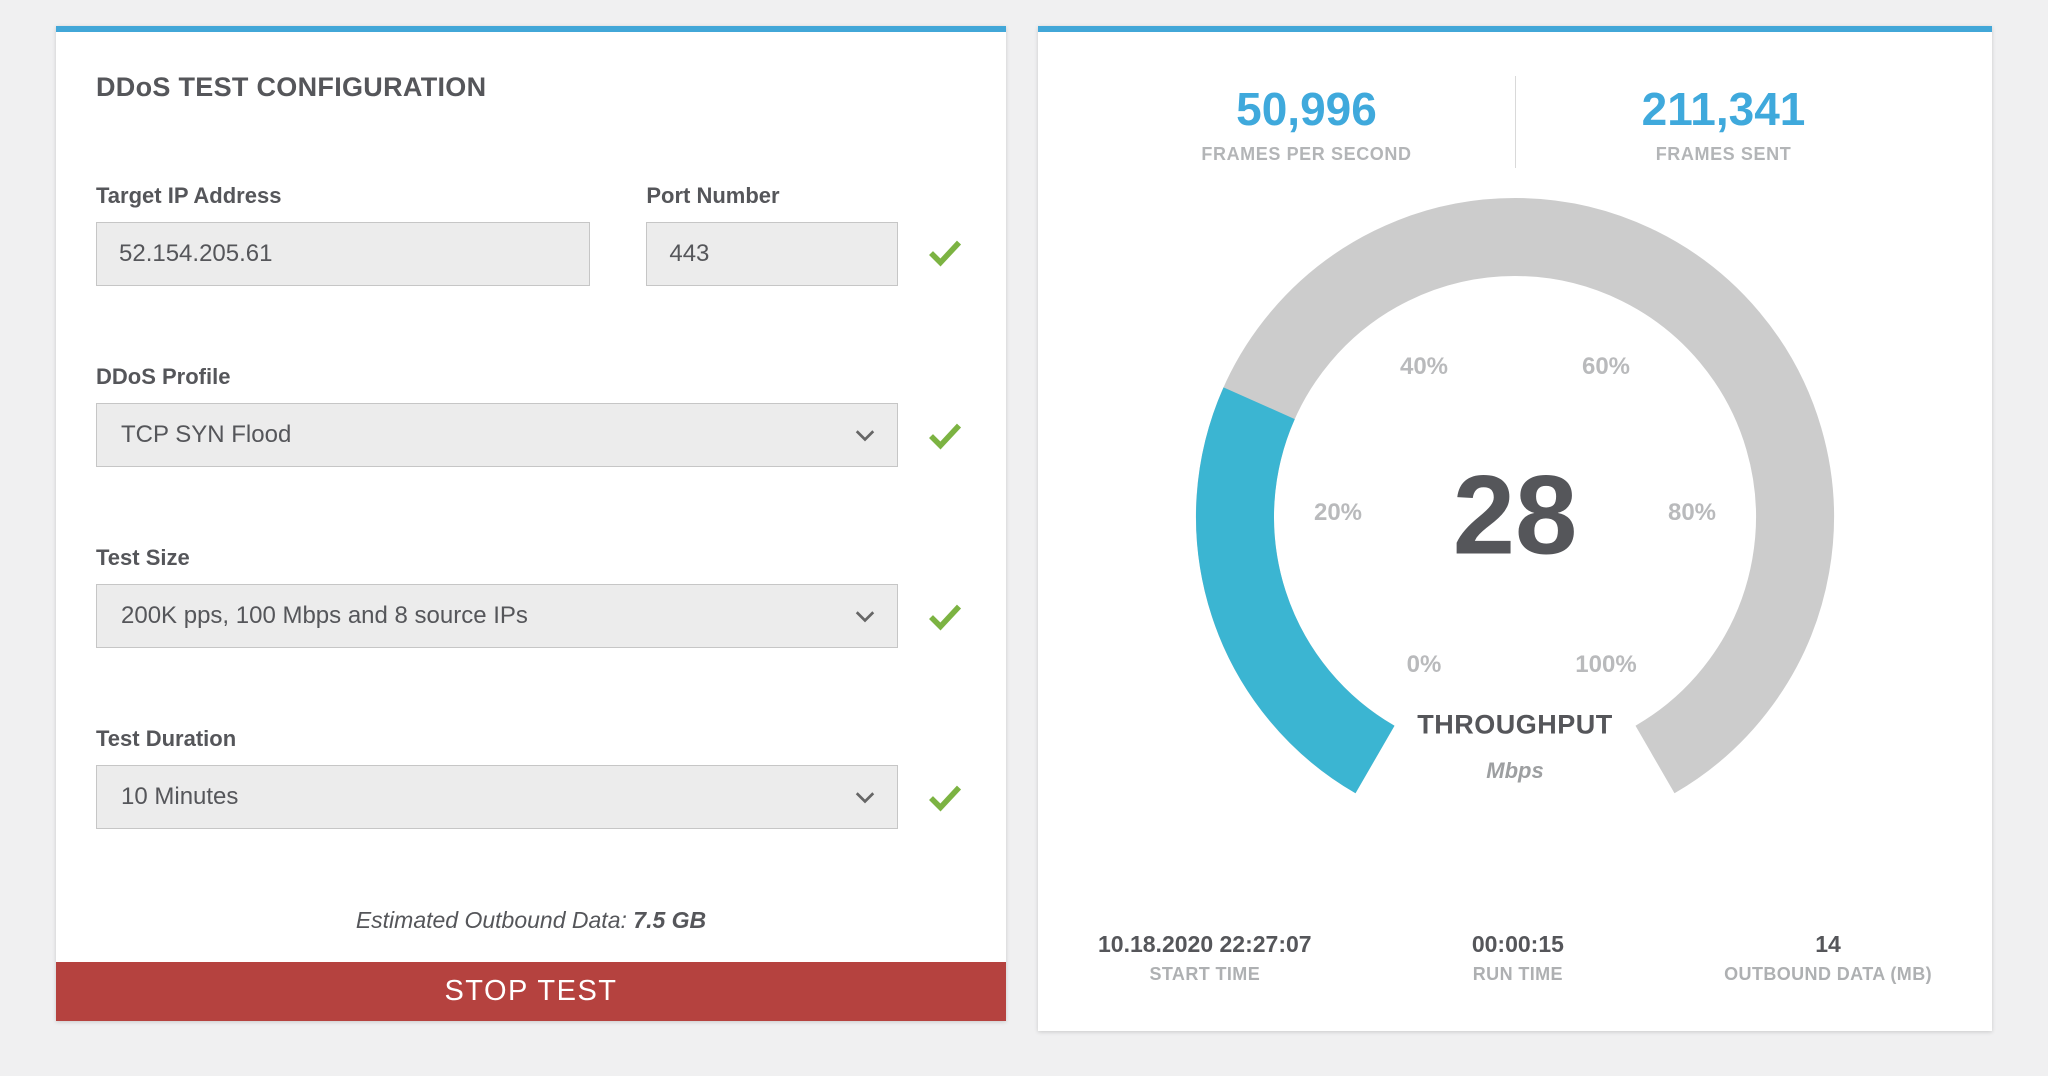 The height and width of the screenshot is (1076, 2048). Describe the element at coordinates (491, 920) in the screenshot. I see `estimated-outbound-label: Estimated Outbound Data:` at that location.